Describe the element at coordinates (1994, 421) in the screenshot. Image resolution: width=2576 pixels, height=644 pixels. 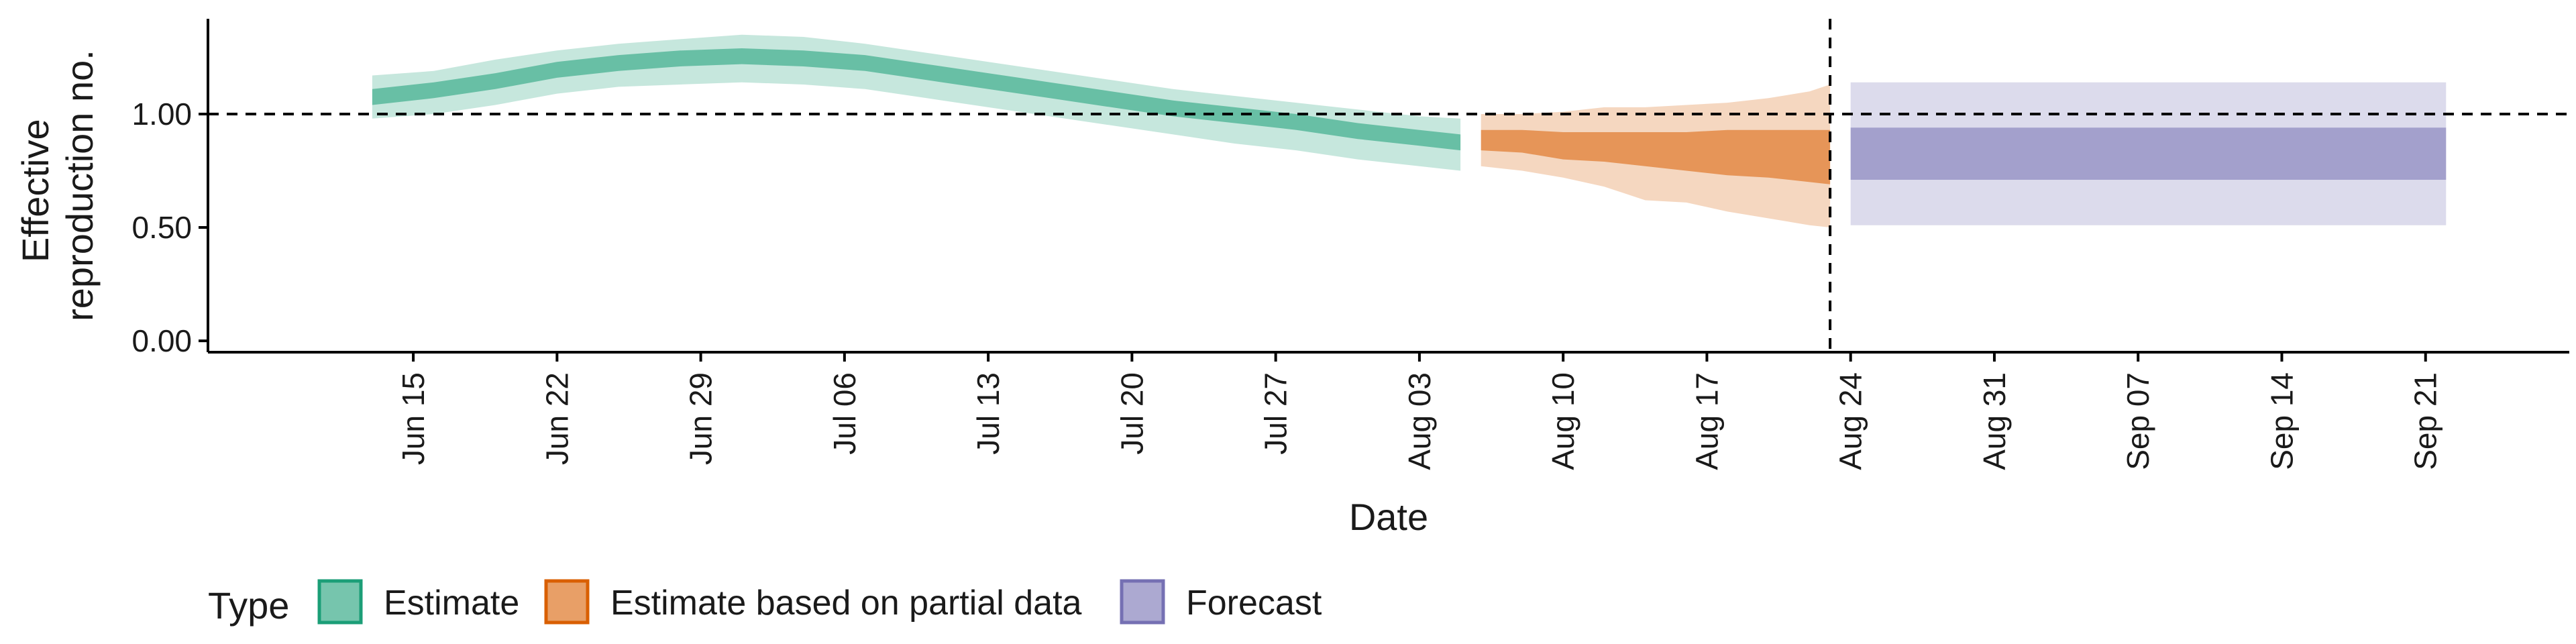
I see `x-tick-label: Aug 31` at that location.